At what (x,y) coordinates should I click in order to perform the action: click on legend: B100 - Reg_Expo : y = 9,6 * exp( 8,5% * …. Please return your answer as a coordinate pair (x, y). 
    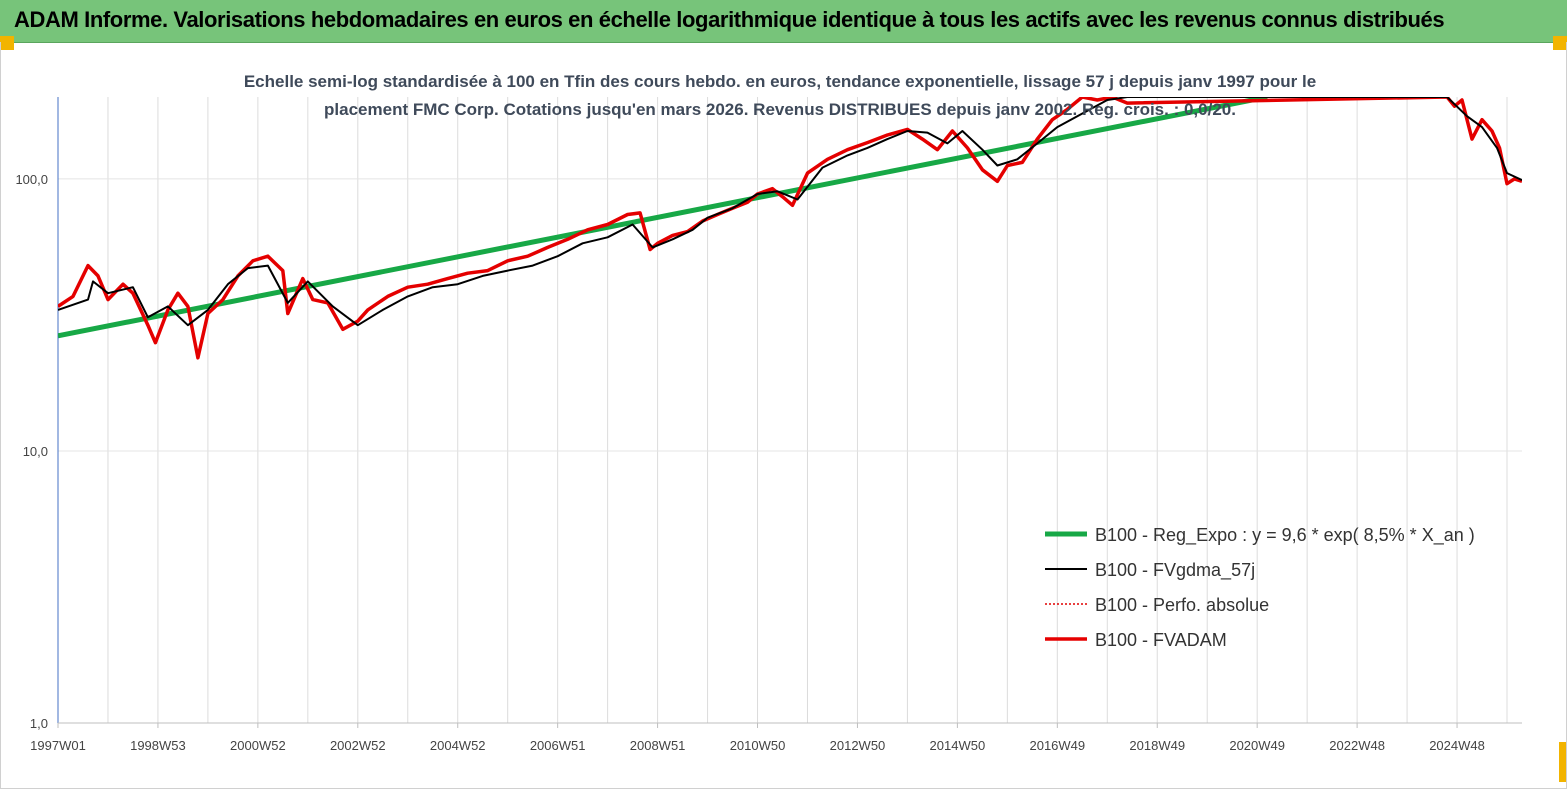
    Looking at the image, I should click on (1260, 587).